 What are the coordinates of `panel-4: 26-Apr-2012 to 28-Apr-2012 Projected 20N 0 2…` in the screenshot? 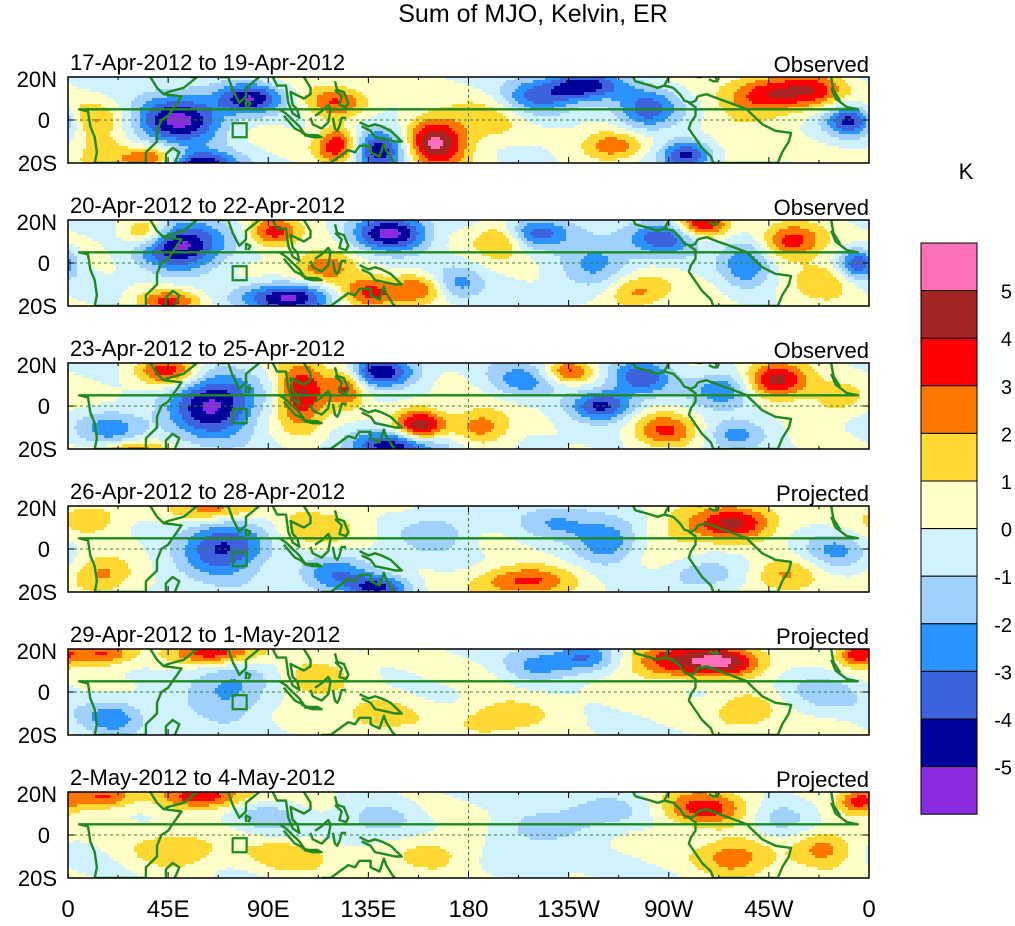 It's located at (443, 542).